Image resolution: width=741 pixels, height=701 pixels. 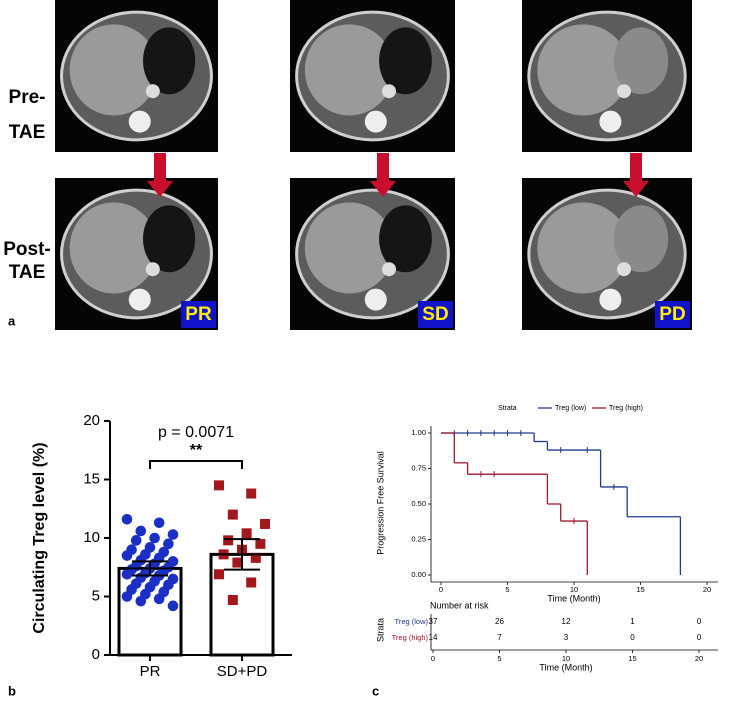 I want to click on risk-row-label: Treg (high), so click(x=410, y=637).